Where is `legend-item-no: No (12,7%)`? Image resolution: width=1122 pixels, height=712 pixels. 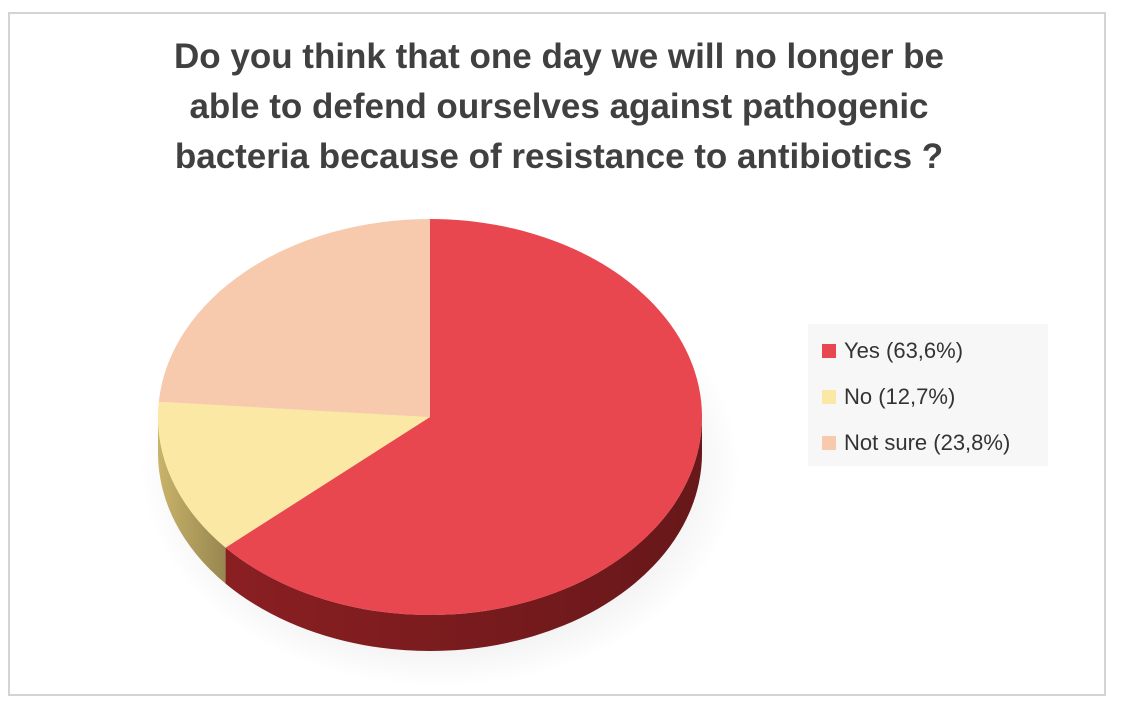
legend-item-no: No (12,7%) is located at coordinates (928, 397).